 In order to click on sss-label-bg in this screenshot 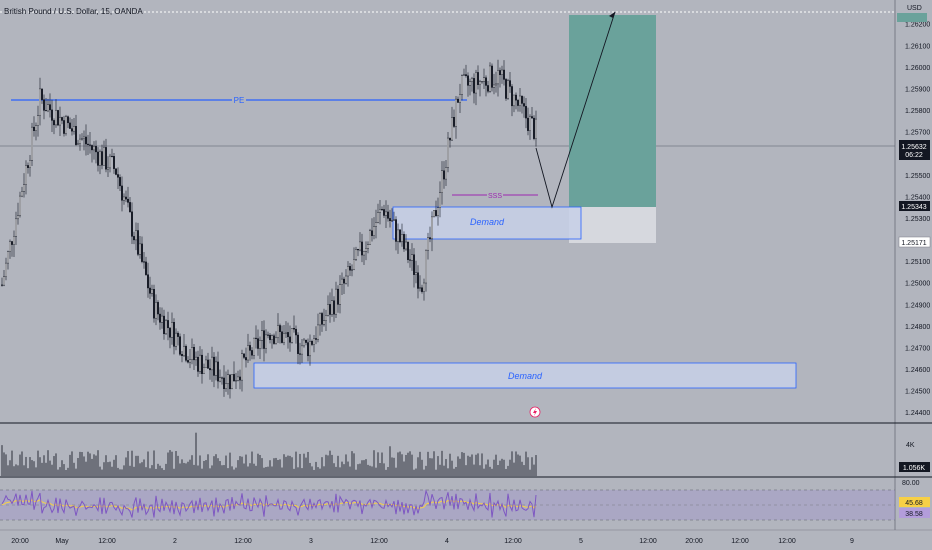, I will do `click(495, 195)`.